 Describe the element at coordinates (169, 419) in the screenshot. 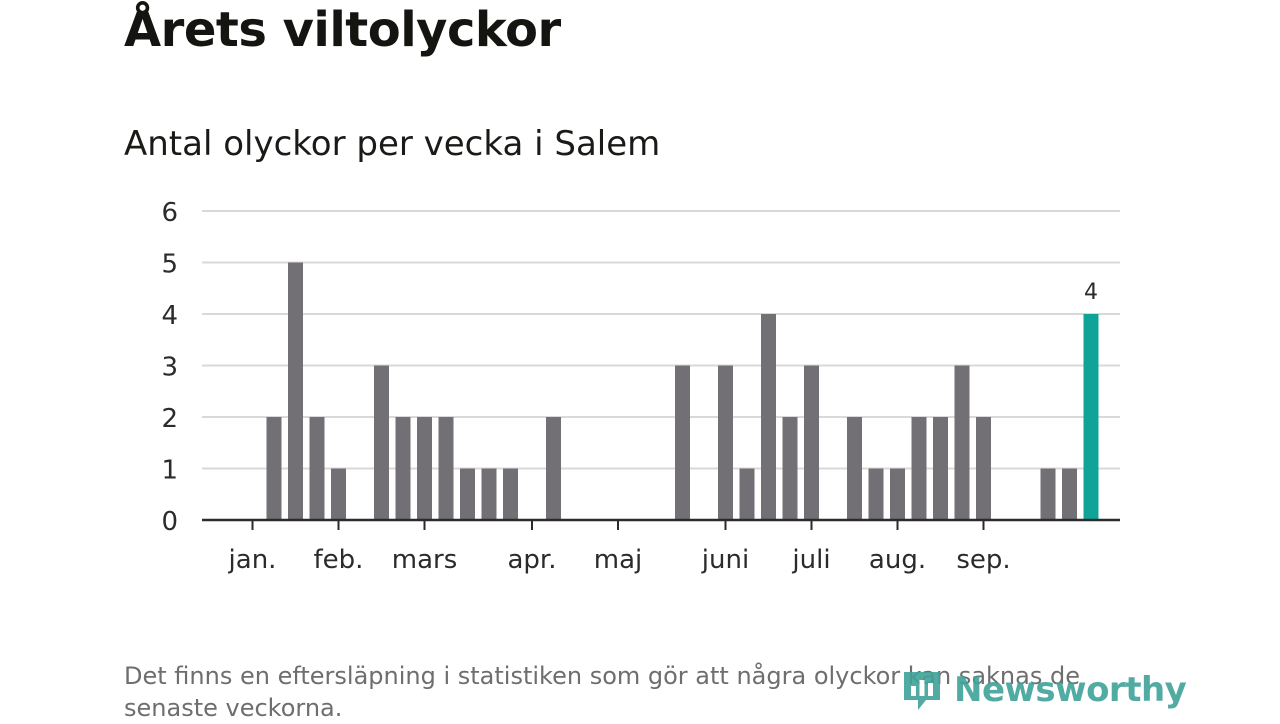

I see `y-tick-label-2: 2` at that location.